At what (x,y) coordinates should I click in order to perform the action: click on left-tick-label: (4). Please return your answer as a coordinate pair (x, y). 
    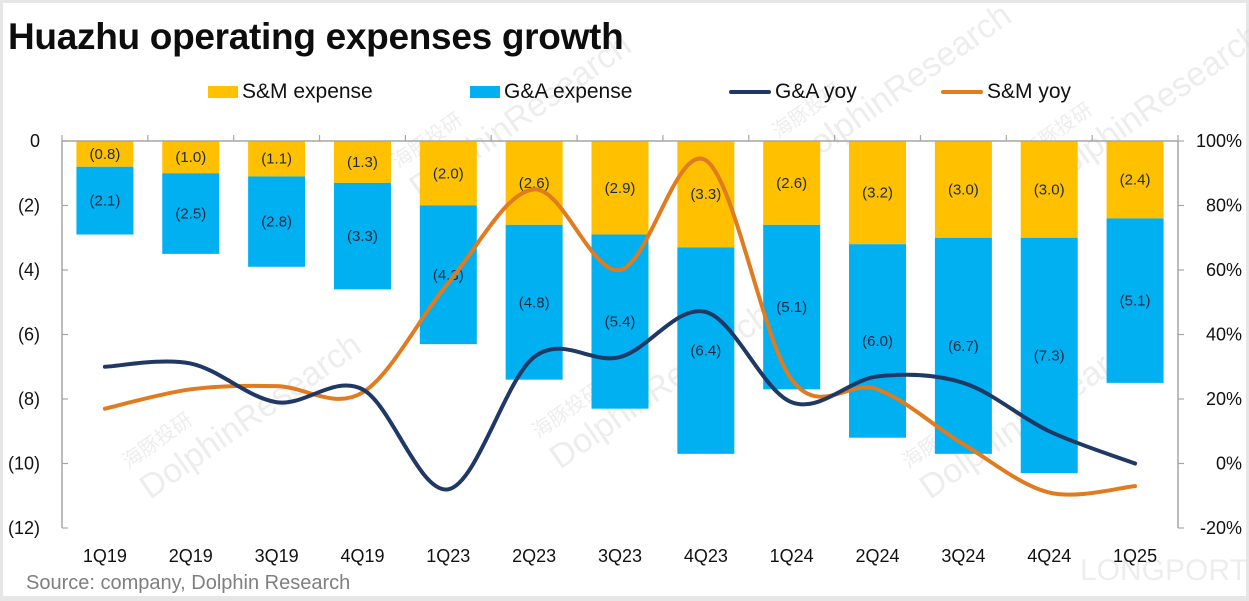
    Looking at the image, I should click on (29, 270).